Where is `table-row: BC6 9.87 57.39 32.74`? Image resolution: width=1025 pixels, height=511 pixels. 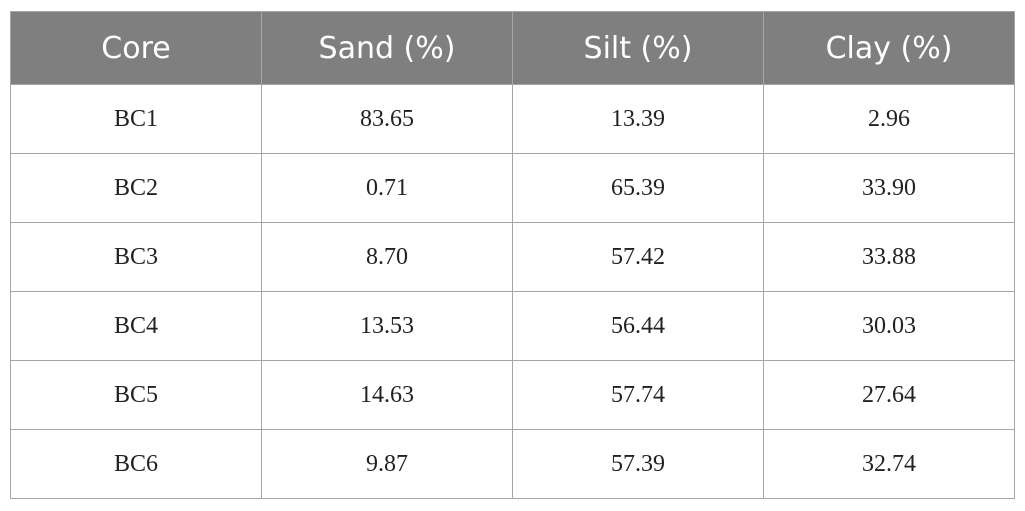 table-row: BC6 9.87 57.39 32.74 is located at coordinates (512, 464).